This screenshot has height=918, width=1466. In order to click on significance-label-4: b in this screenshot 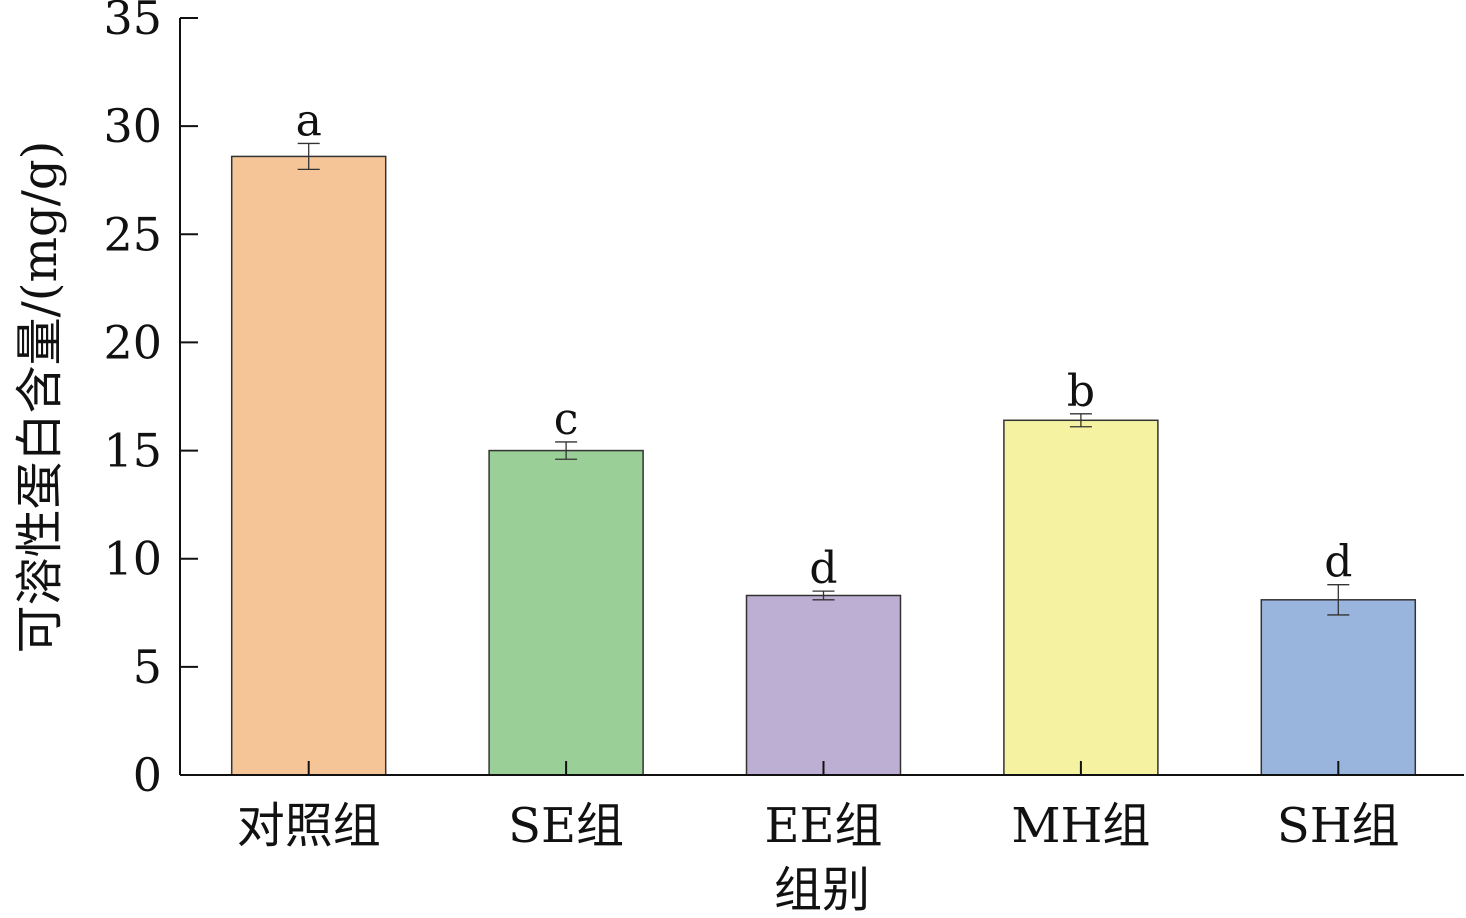, I will do `click(1081, 391)`.